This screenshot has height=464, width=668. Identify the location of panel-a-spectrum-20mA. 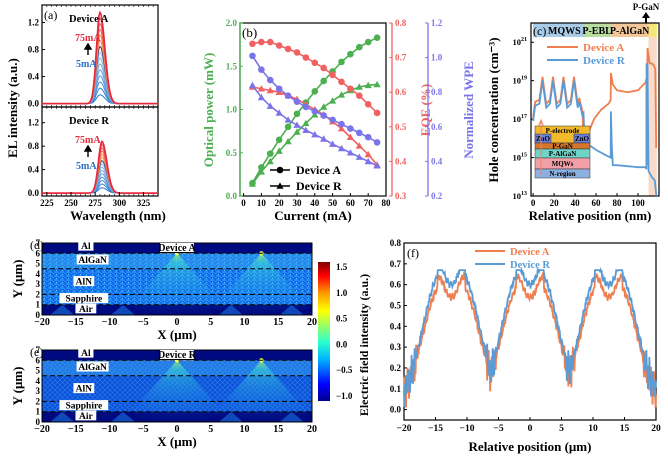
(100, 90).